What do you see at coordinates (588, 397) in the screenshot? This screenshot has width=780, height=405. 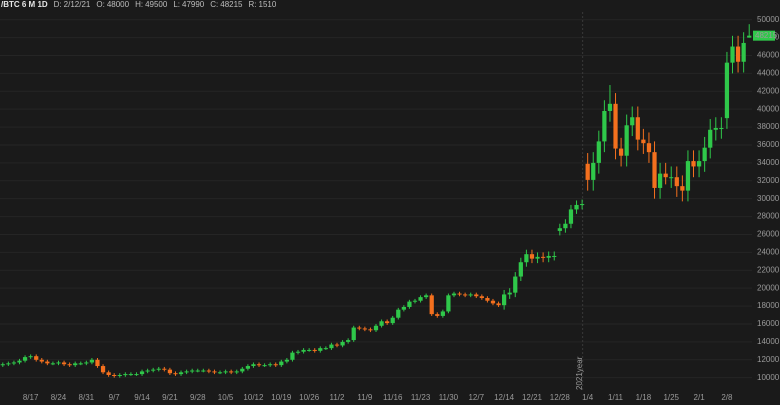 I see `x-tick-label: 1/4` at bounding box center [588, 397].